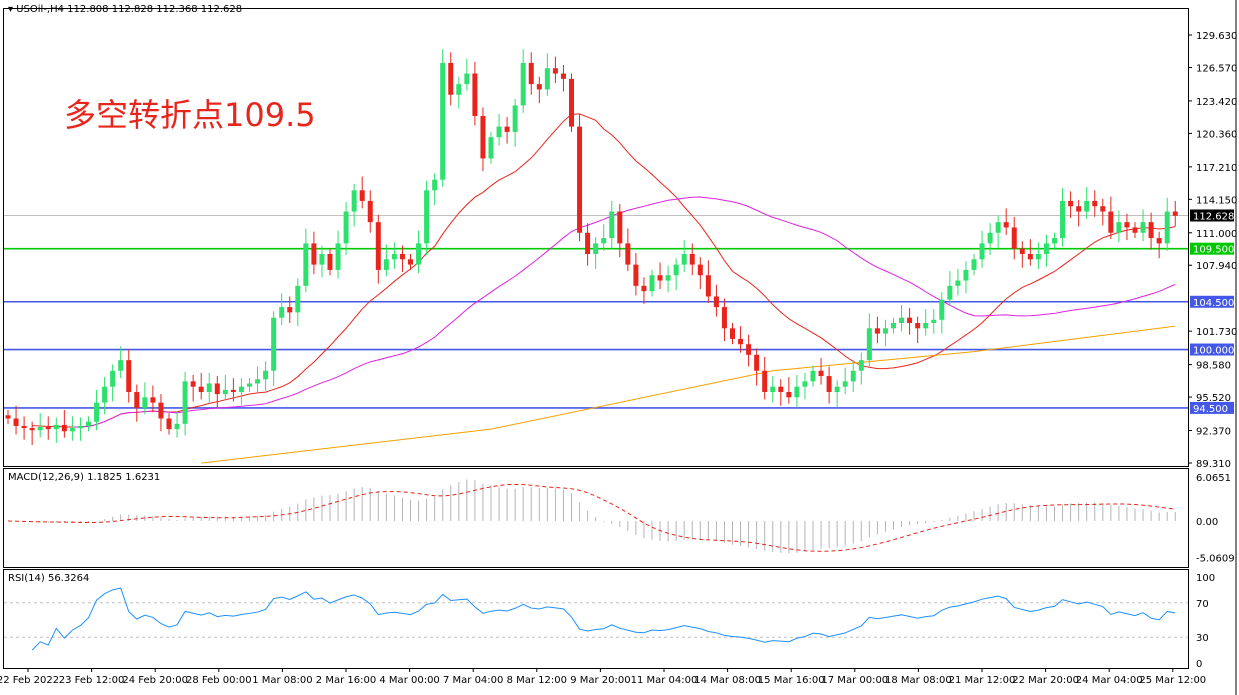 The height and width of the screenshot is (695, 1239). What do you see at coordinates (1216, 102) in the screenshot?
I see `y-tick-label: 123.420` at bounding box center [1216, 102].